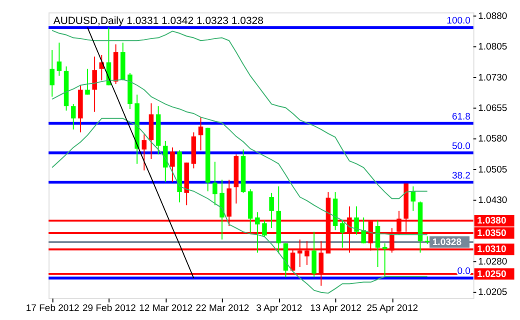 This screenshot has width=520, height=320. Describe the element at coordinates (166, 308) in the screenshot. I see `x-tick-label: 12 Mar 2012` at that location.